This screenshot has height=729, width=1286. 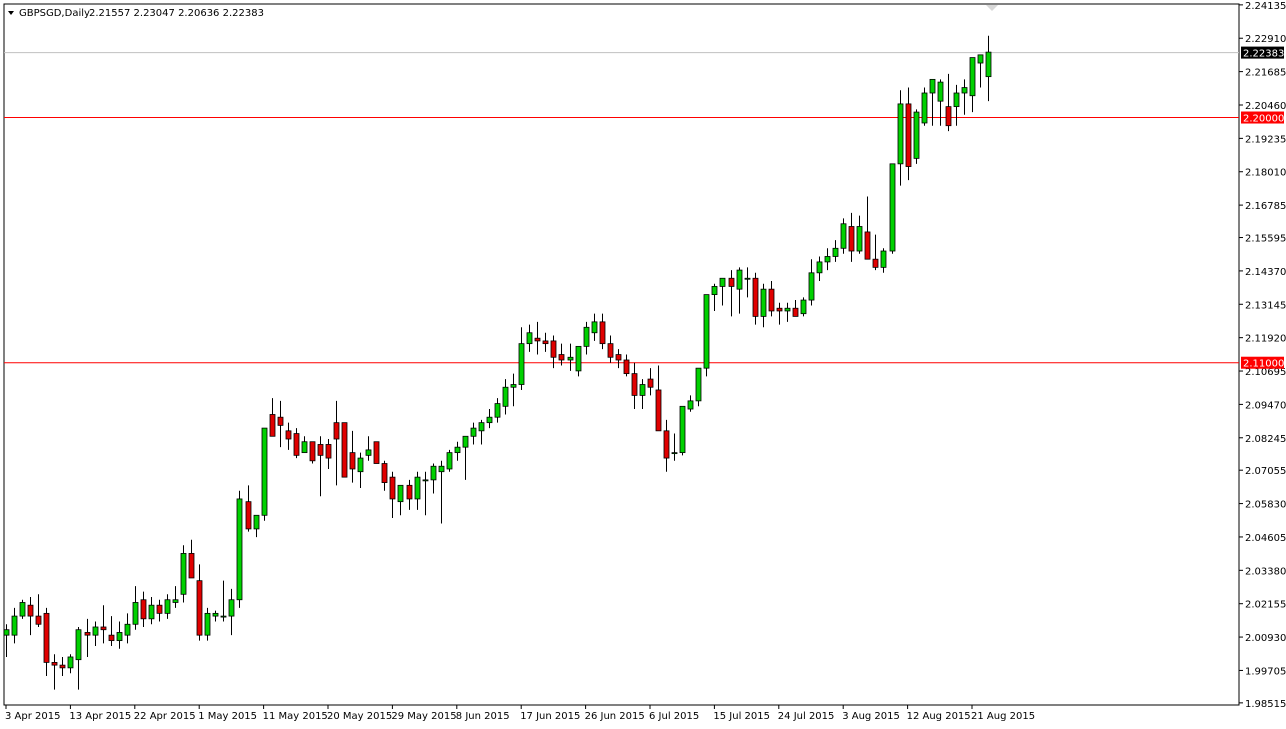 I want to click on y-tick-label: 2.05830, so click(x=1265, y=505).